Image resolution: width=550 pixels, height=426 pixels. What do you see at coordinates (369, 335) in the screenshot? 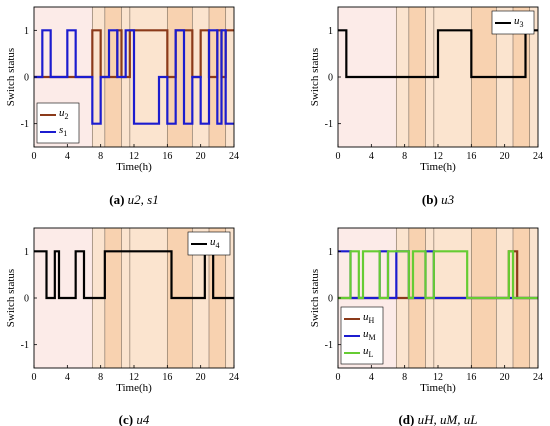
I see `legend-entry-uM: uM` at bounding box center [369, 335].